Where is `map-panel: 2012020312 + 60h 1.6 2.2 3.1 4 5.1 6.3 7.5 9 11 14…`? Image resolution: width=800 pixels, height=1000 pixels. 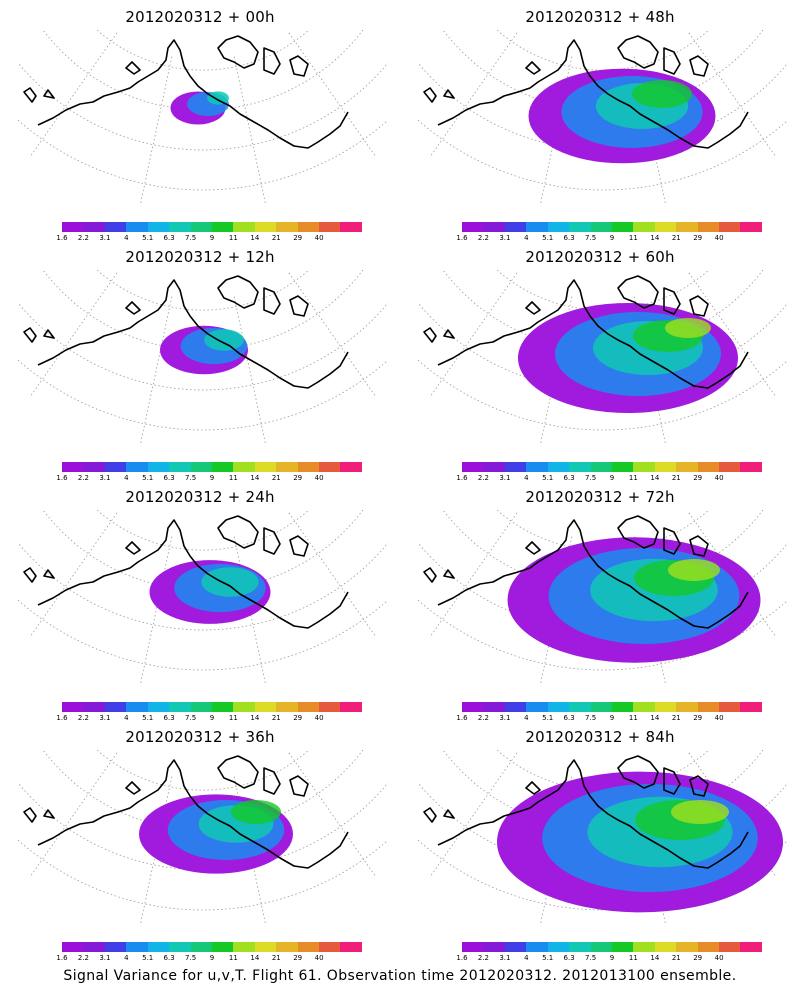
map-panel: 2012020312 + 60h 1.6 2.2 3.1 4 5.1 6.3 7.5 9 11 14… is located at coordinates (600, 361).